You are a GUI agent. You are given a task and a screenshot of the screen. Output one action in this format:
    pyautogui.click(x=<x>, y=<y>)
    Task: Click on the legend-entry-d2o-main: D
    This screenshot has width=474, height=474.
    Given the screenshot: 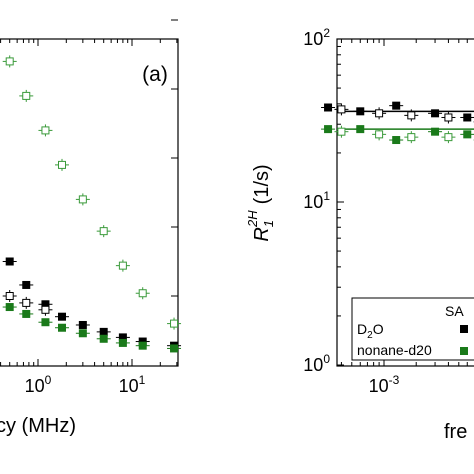 What is the action you would take?
    pyautogui.click(x=362, y=329)
    